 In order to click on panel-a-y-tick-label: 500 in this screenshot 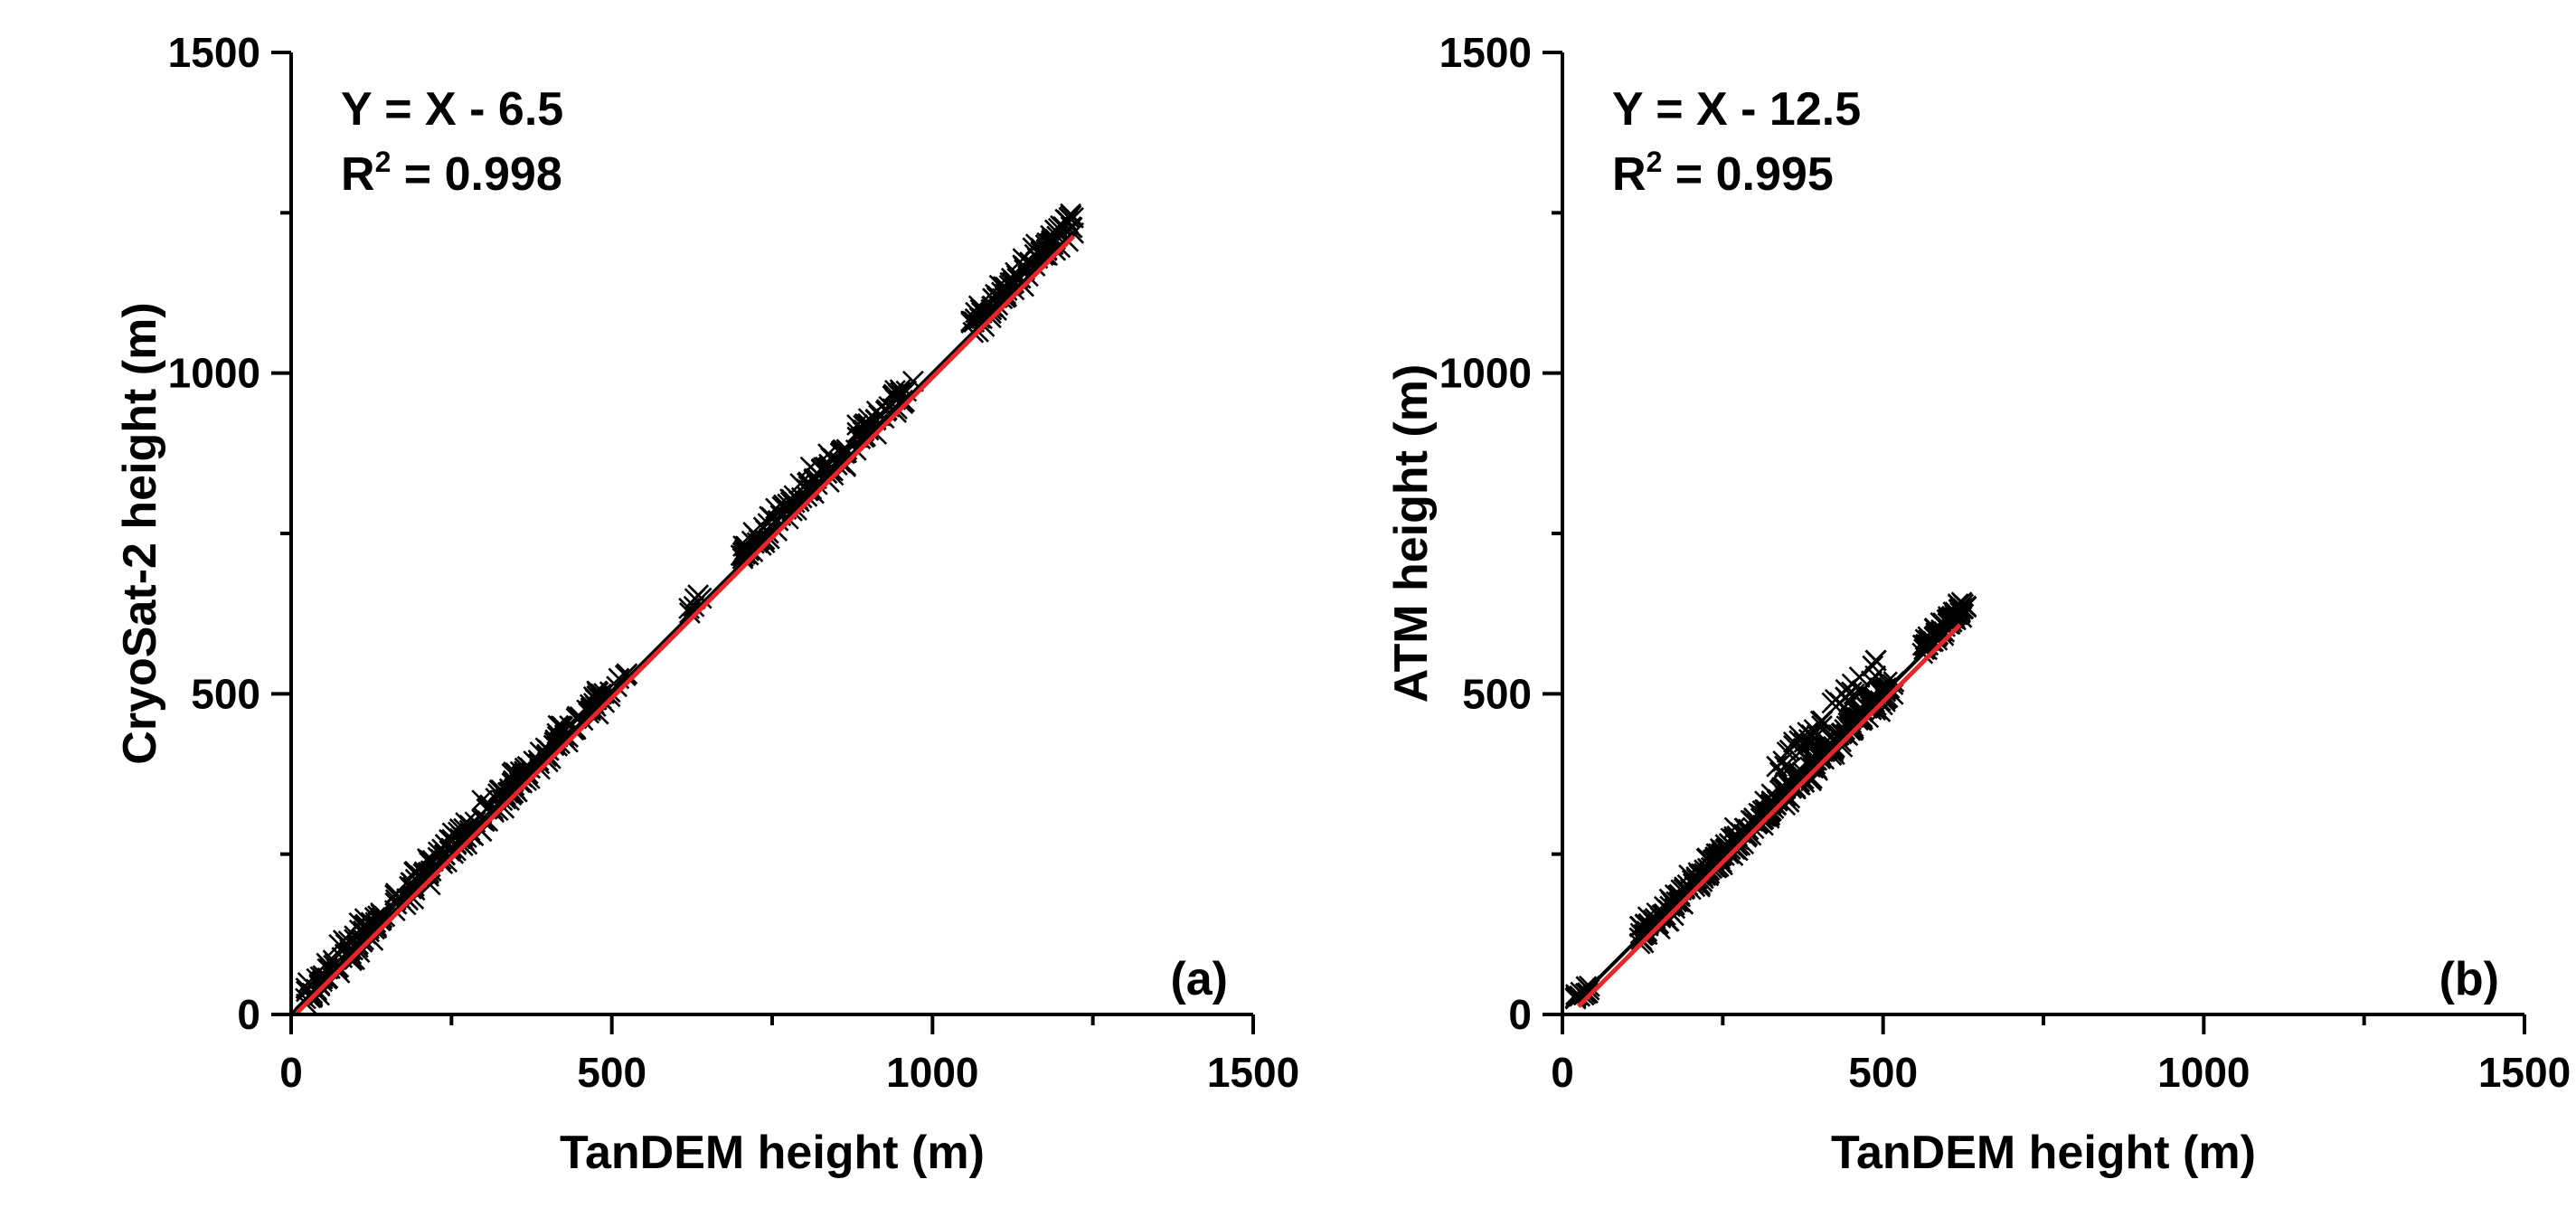, I will do `click(225, 693)`.